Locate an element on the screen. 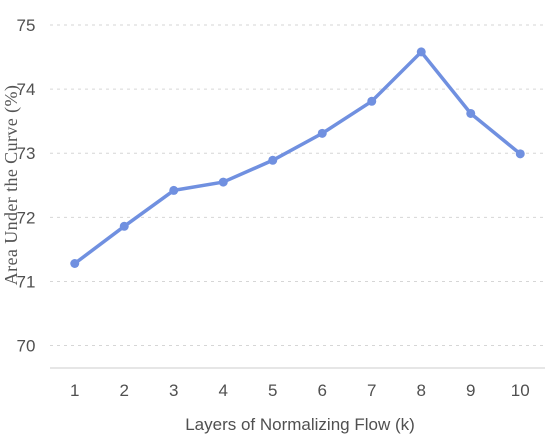 The width and height of the screenshot is (550, 438). x-tick-label-6: 6 is located at coordinates (322, 390).